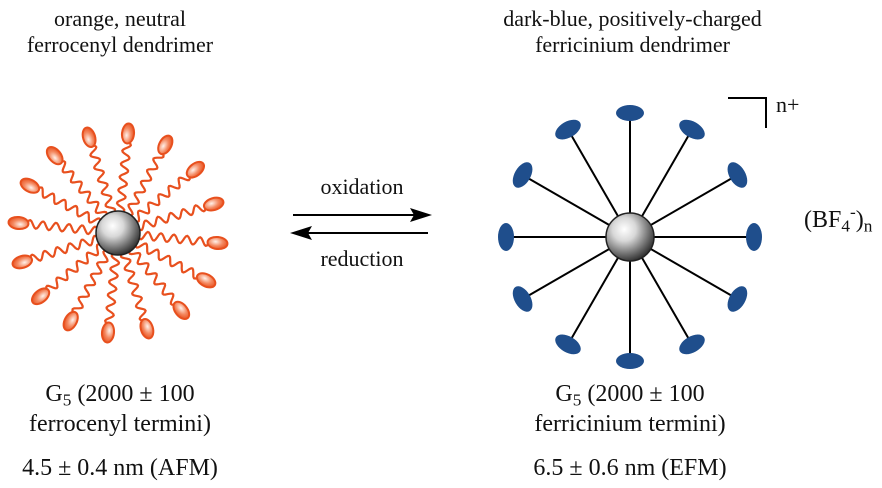  Describe the element at coordinates (630, 395) in the screenshot. I see `right-generation-label: G5 (2000 ± 100` at that location.